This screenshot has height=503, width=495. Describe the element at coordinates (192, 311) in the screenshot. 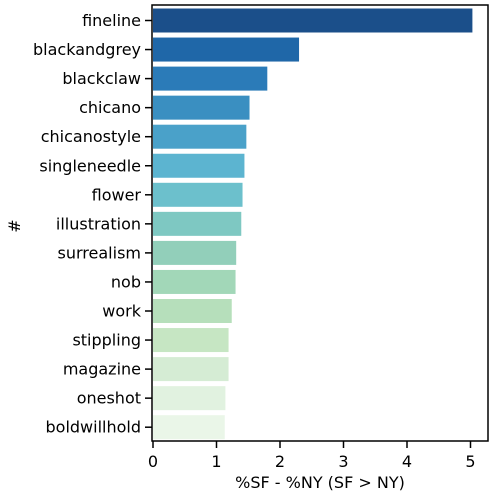

I see `bar-work` at that location.